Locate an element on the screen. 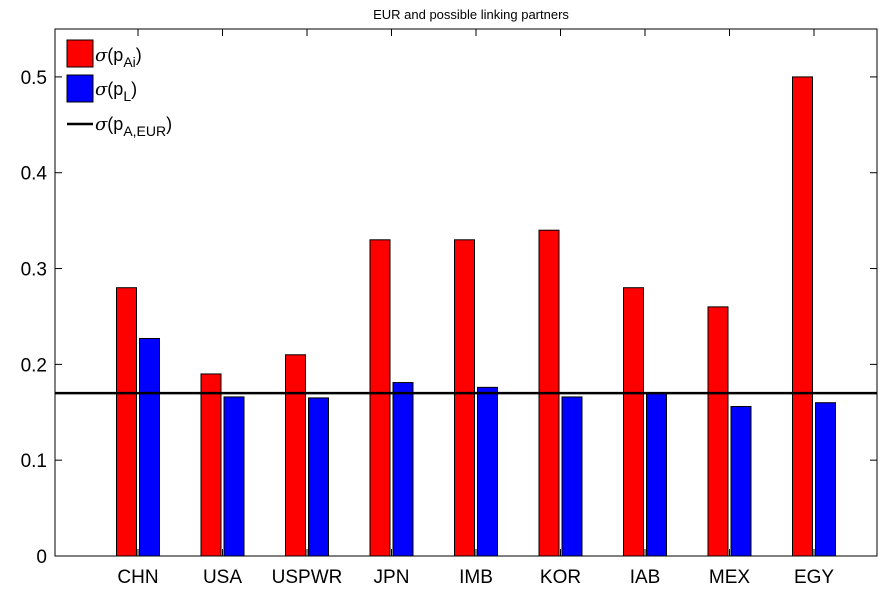 The width and height of the screenshot is (888, 590). y-tick-label: 0 is located at coordinates (41, 557).